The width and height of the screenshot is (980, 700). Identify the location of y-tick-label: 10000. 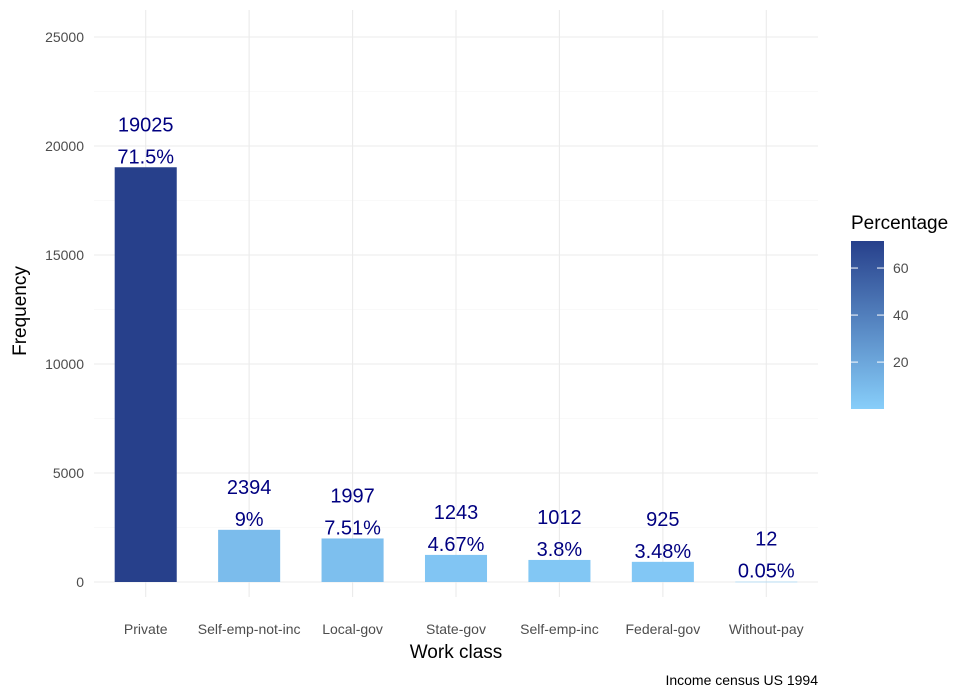
(64, 364).